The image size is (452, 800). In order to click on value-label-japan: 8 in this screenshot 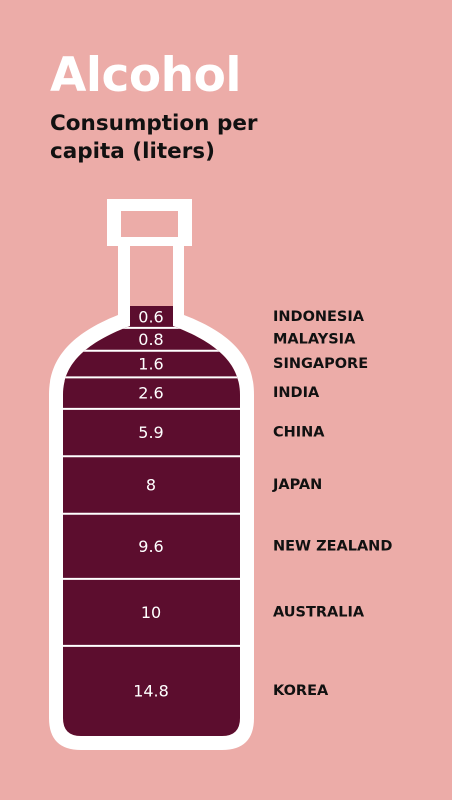, I will do `click(151, 484)`.